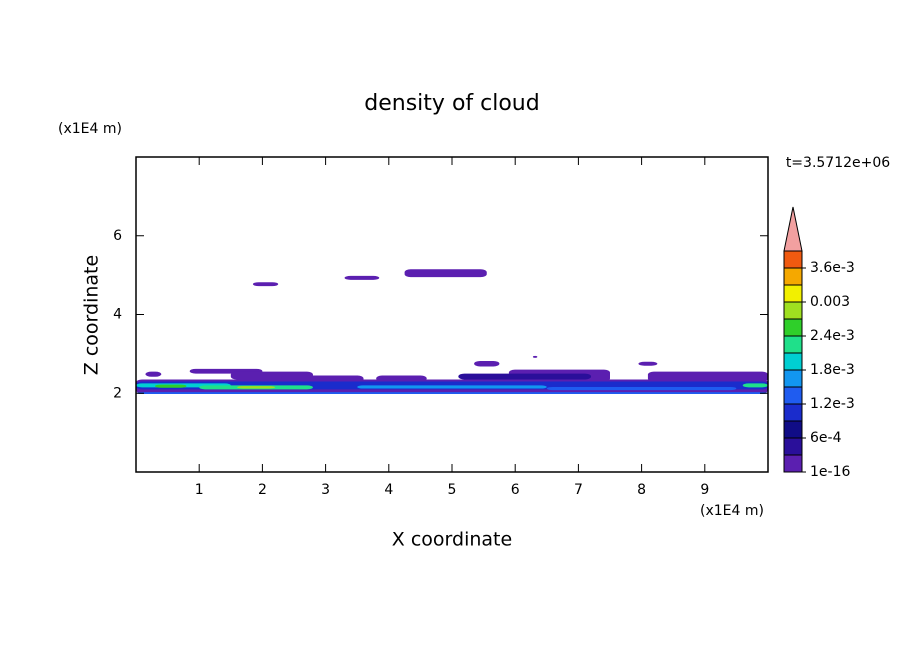  What do you see at coordinates (641, 490) in the screenshot?
I see `x-tick-label: 8` at bounding box center [641, 490].